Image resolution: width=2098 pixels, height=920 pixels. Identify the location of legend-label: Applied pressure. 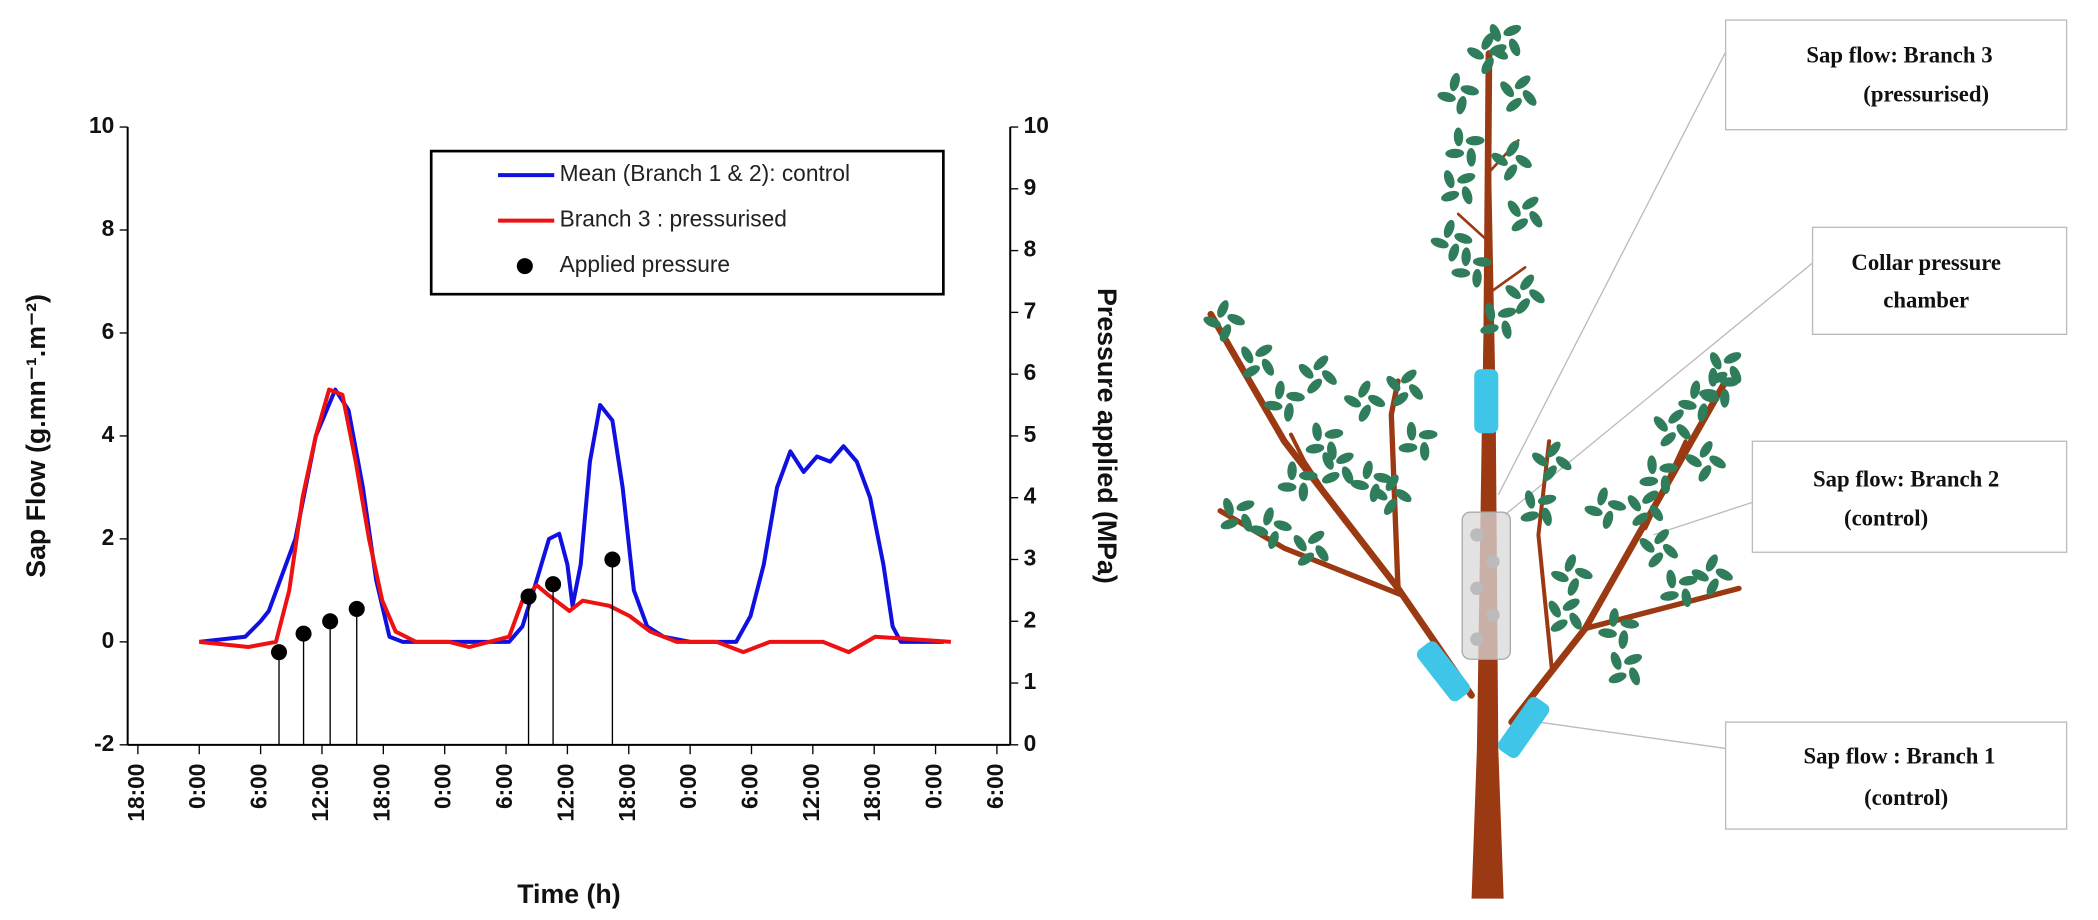
(645, 264).